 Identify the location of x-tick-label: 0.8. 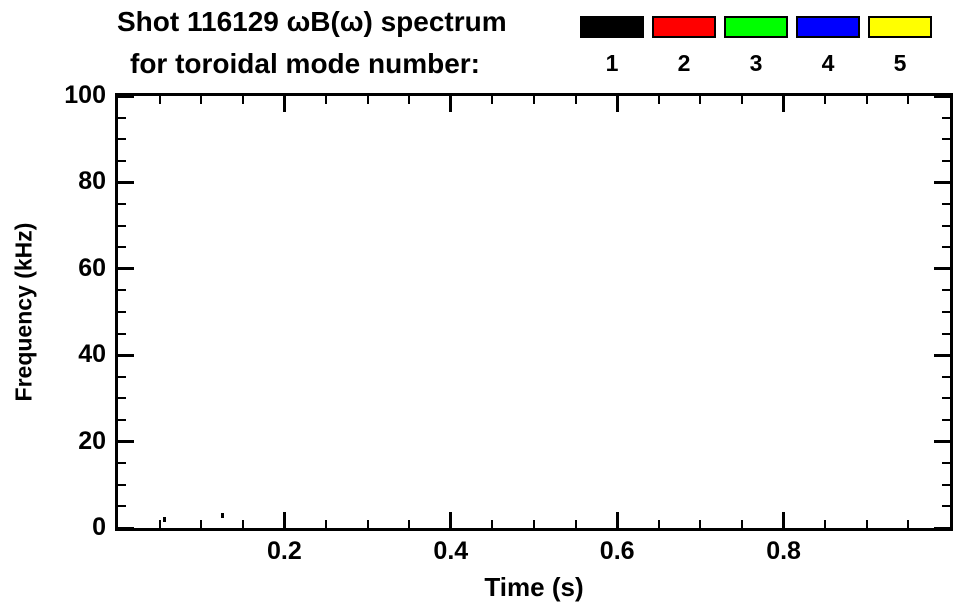
(783, 551).